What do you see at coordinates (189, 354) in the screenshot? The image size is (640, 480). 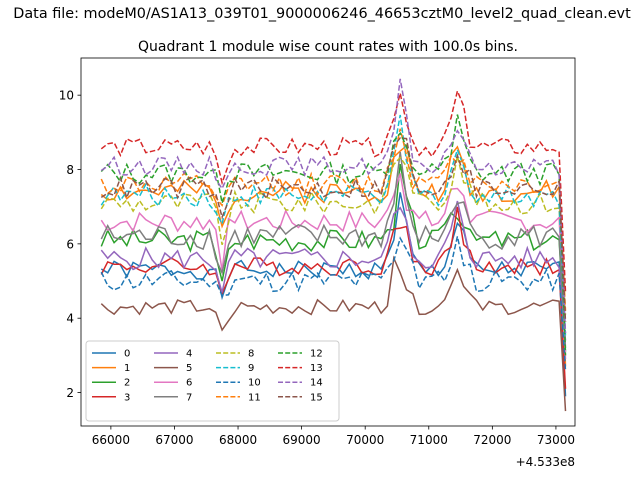 I see `legend-label: 4` at bounding box center [189, 354].